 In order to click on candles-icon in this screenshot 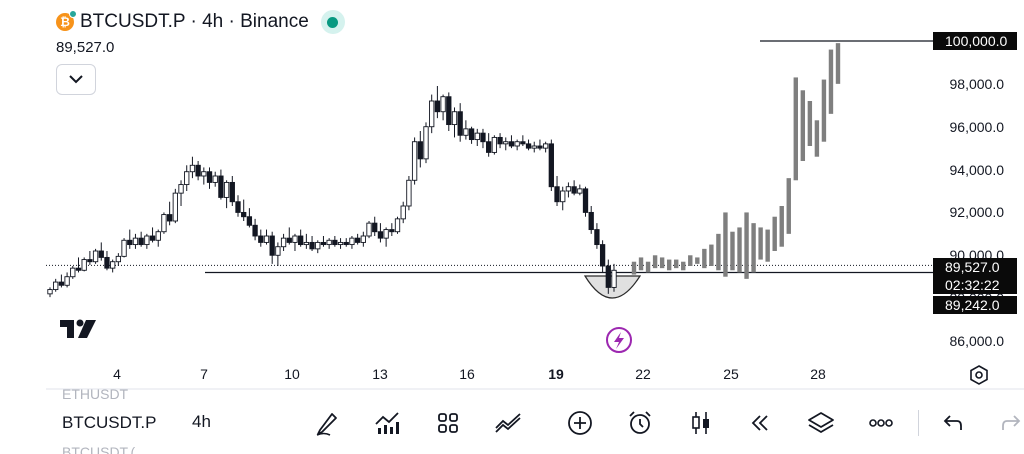, I will do `click(701, 423)`.